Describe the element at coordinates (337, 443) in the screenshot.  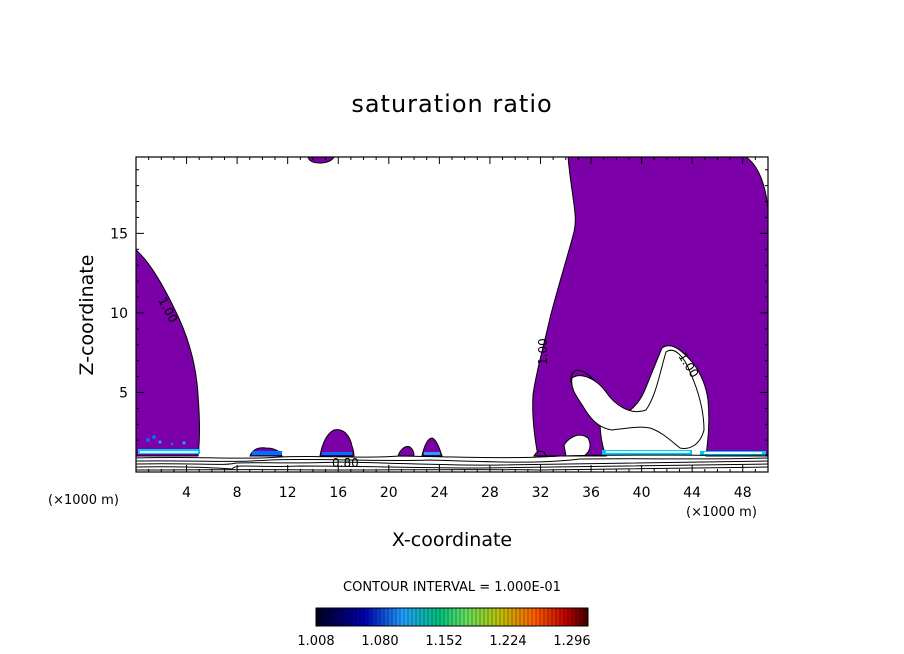
I see `cell-16km` at that location.